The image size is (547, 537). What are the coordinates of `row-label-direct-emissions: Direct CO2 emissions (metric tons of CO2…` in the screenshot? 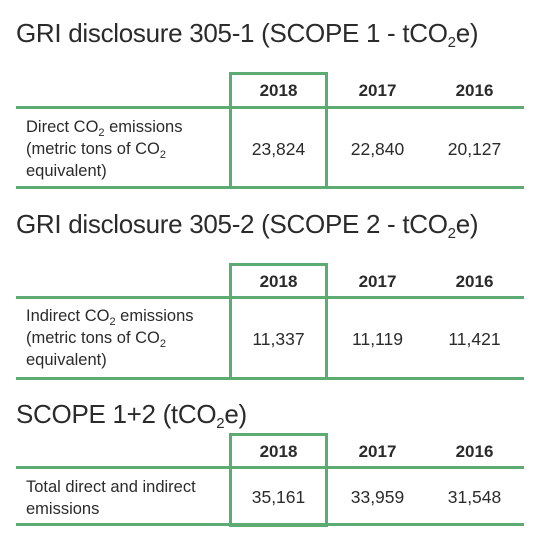 It's located at (104, 149).